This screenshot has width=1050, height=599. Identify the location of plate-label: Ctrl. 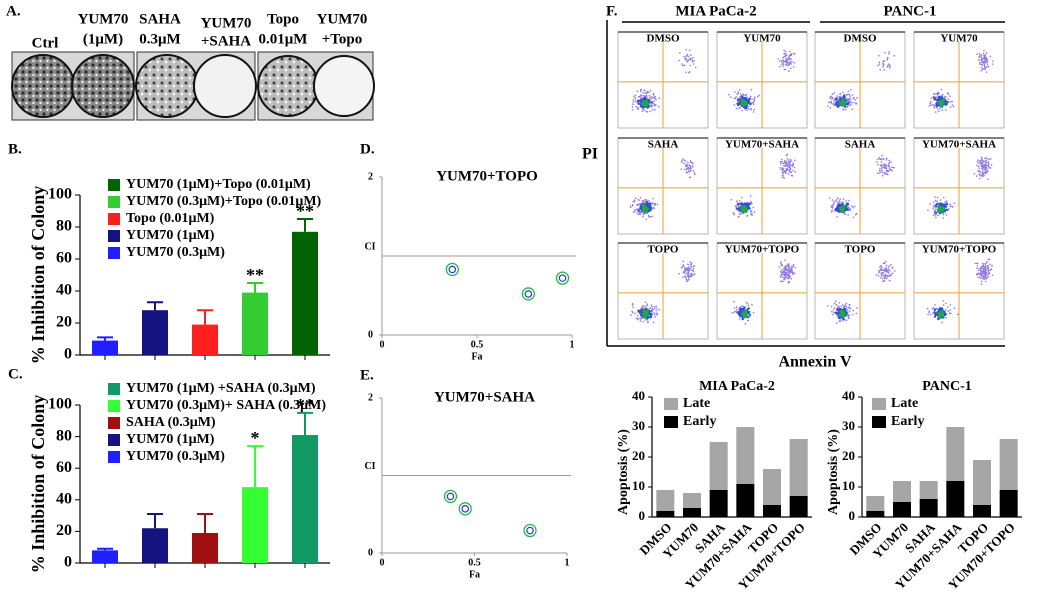
(45, 43).